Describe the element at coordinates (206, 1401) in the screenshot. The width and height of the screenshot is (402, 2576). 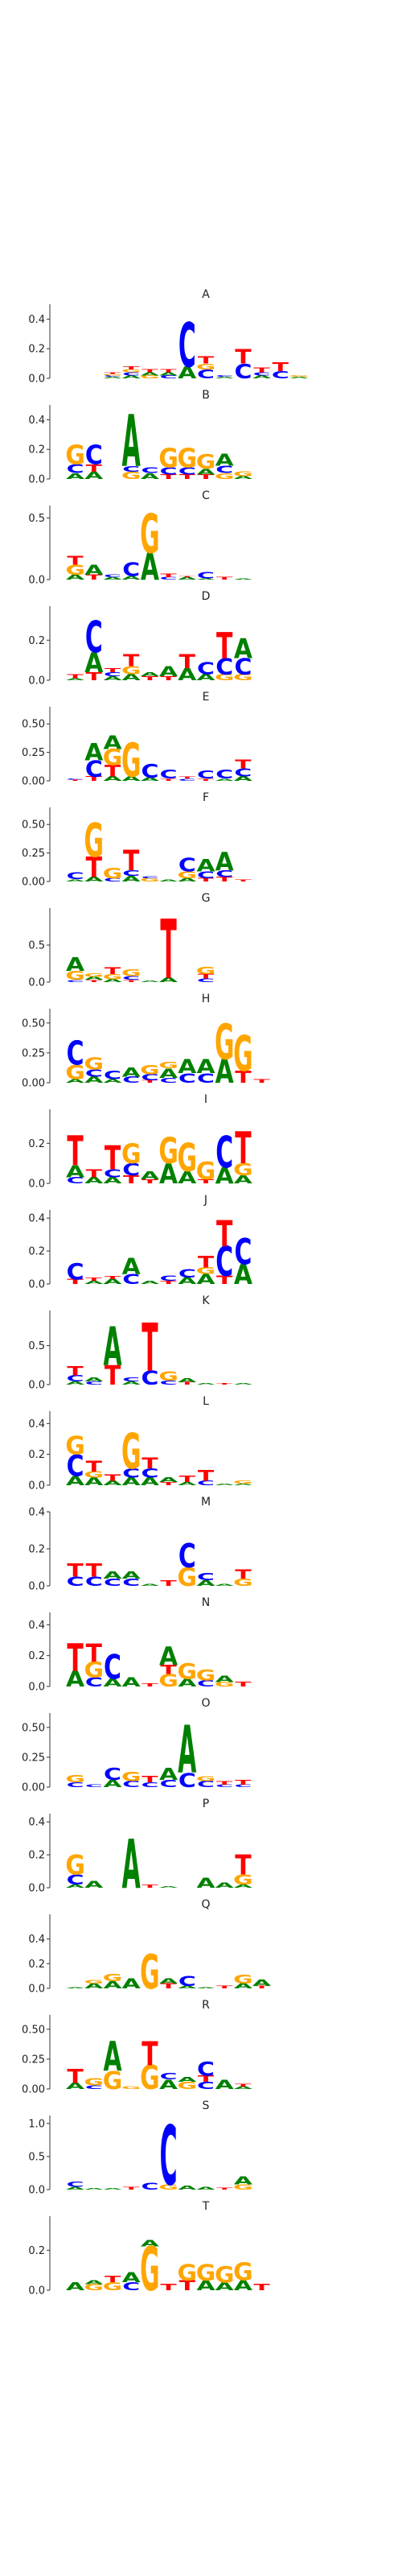
I see `panel-title: L` at that location.